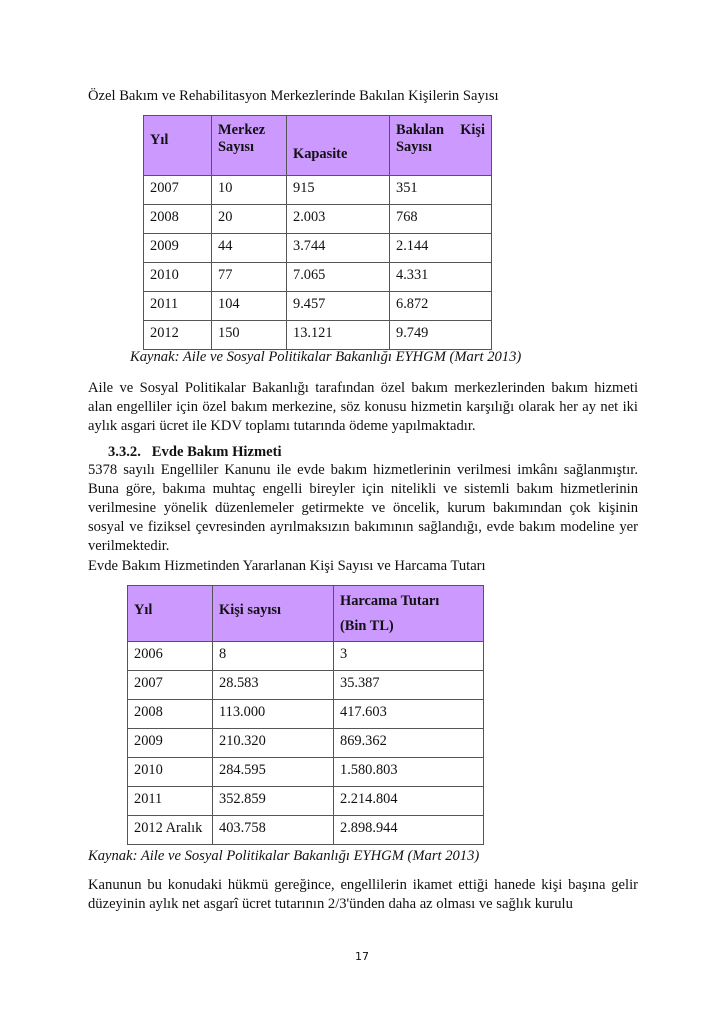 The image size is (724, 1024). I want to click on table-row: 2011 352.859 2.214.804, so click(305, 801).